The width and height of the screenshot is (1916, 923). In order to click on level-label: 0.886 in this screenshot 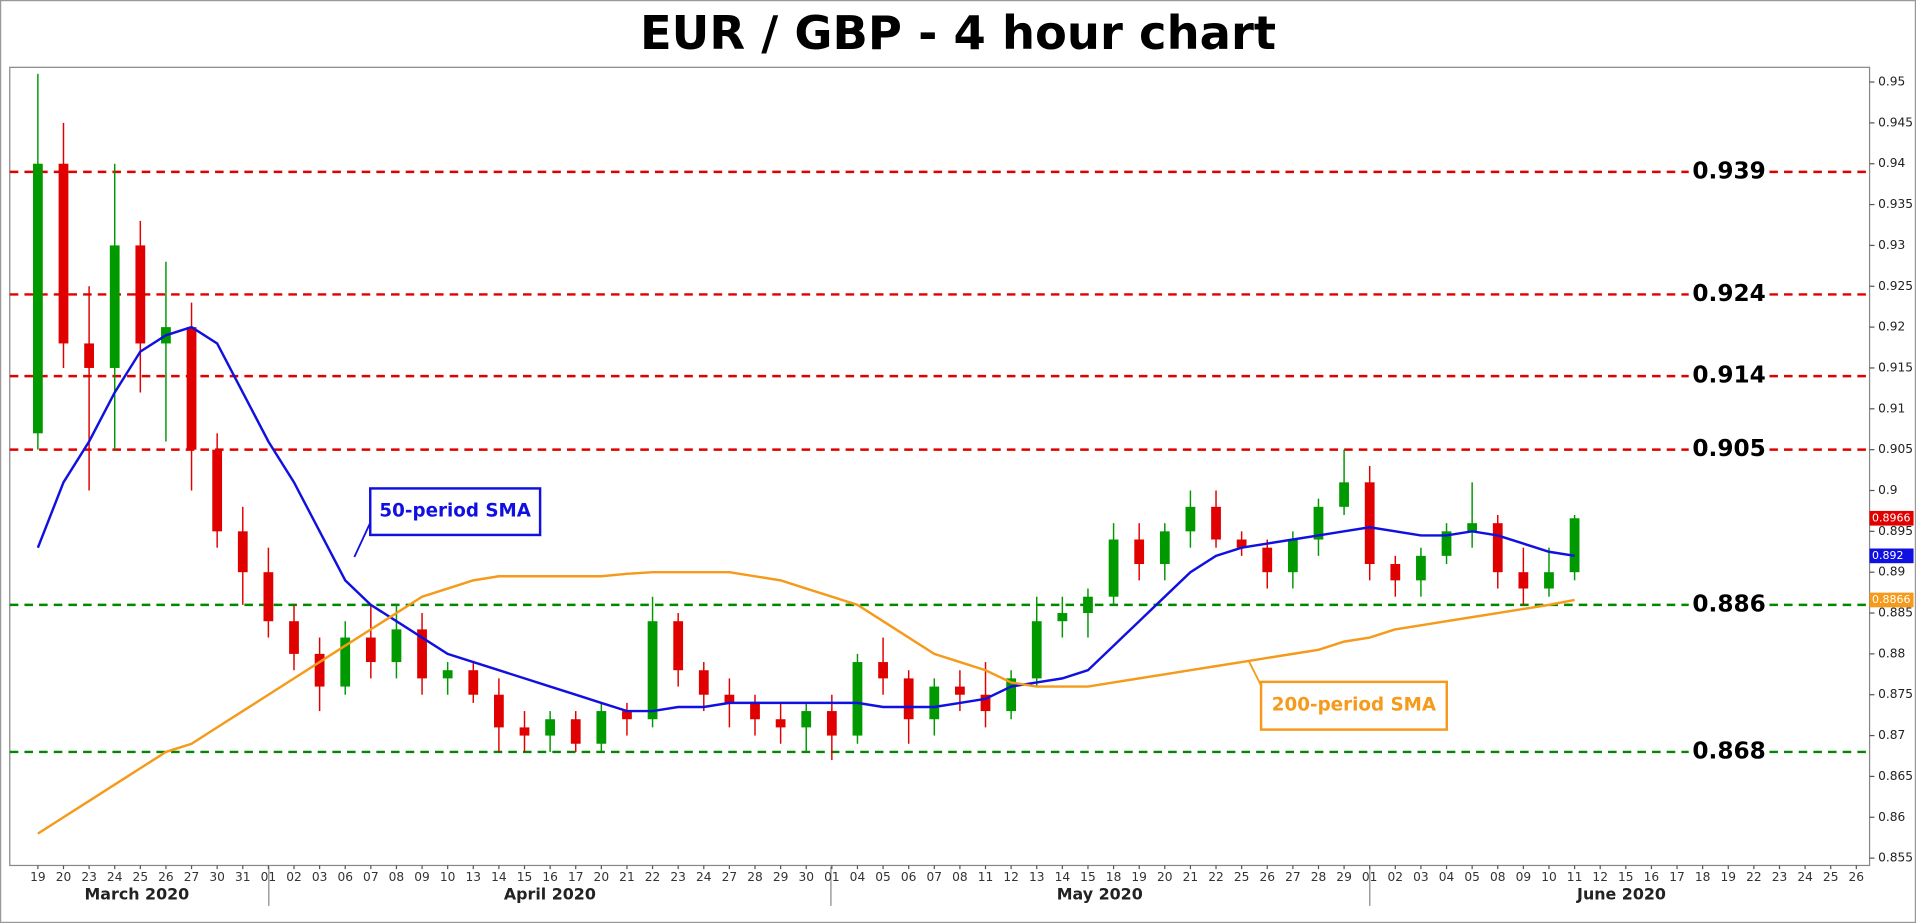, I will do `click(1728, 603)`.